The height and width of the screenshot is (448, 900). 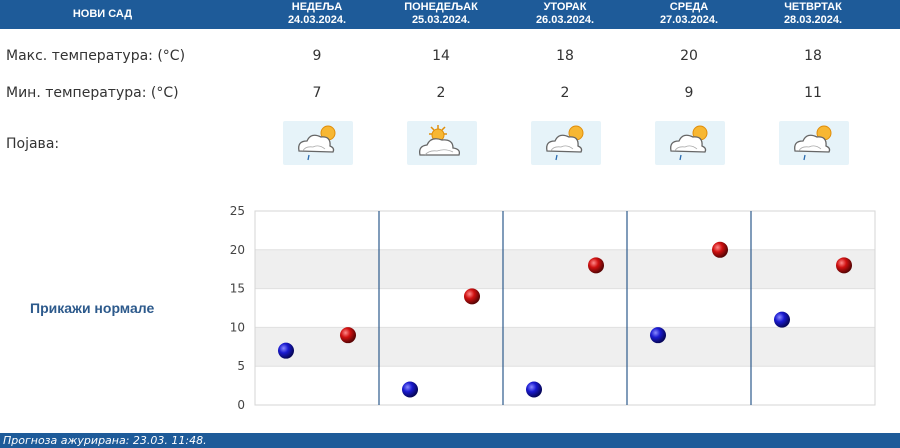 What do you see at coordinates (102, 14) in the screenshot?
I see `city-name: НОВИ САД` at bounding box center [102, 14].